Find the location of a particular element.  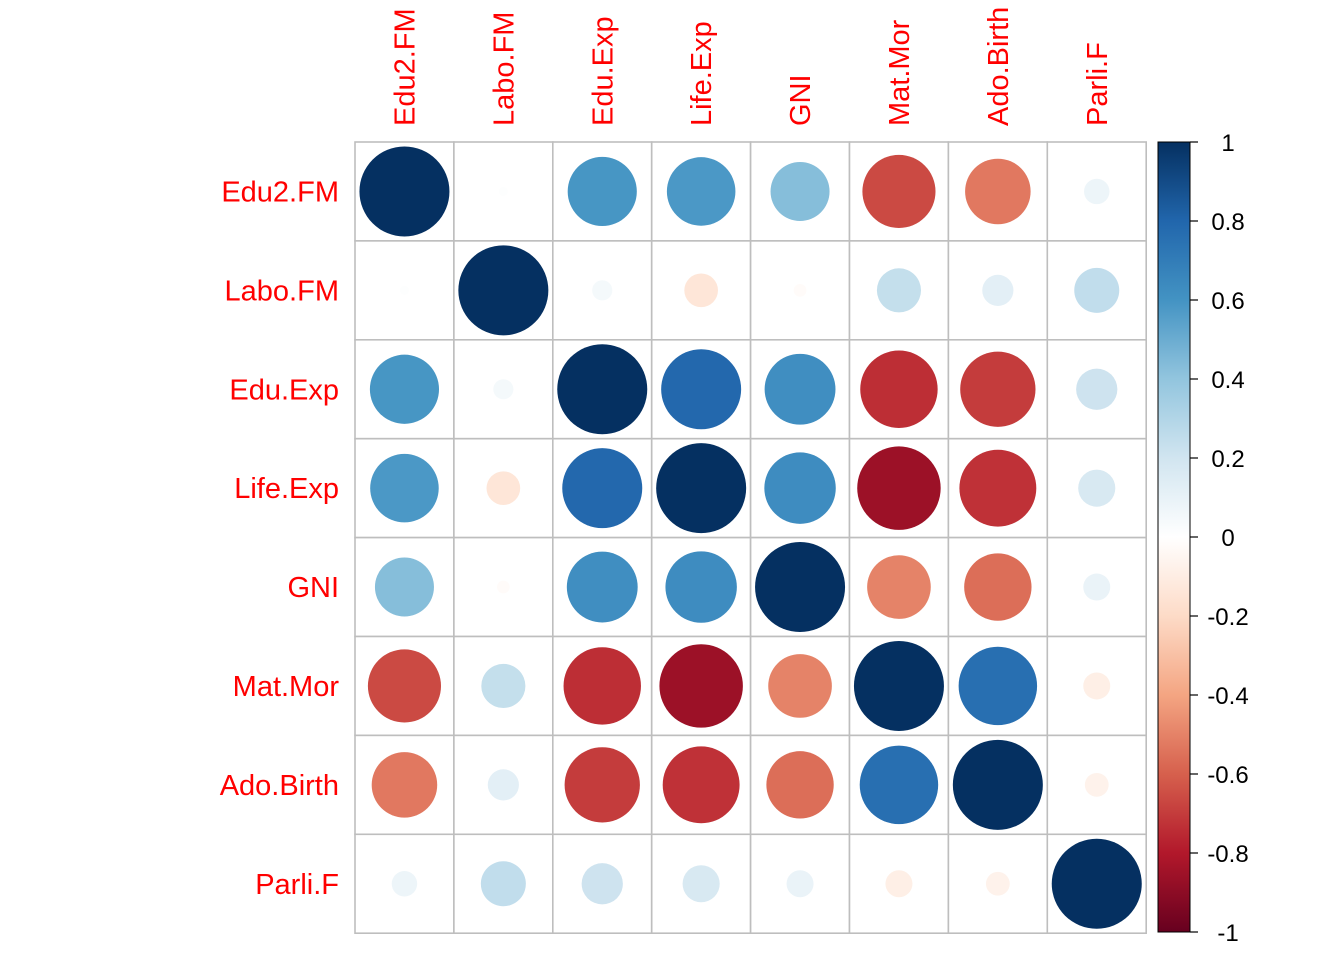

correlation-circle-Life.Exp-Edu.Exp is located at coordinates (602, 488).